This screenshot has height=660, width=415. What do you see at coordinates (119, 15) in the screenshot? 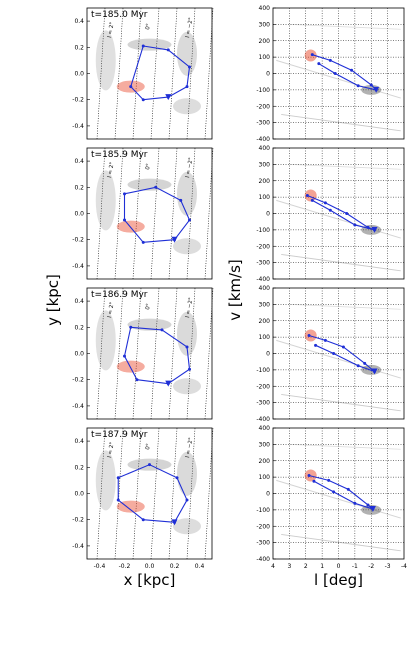
I see `time-annotation: t=185.0 Myr` at bounding box center [119, 15].